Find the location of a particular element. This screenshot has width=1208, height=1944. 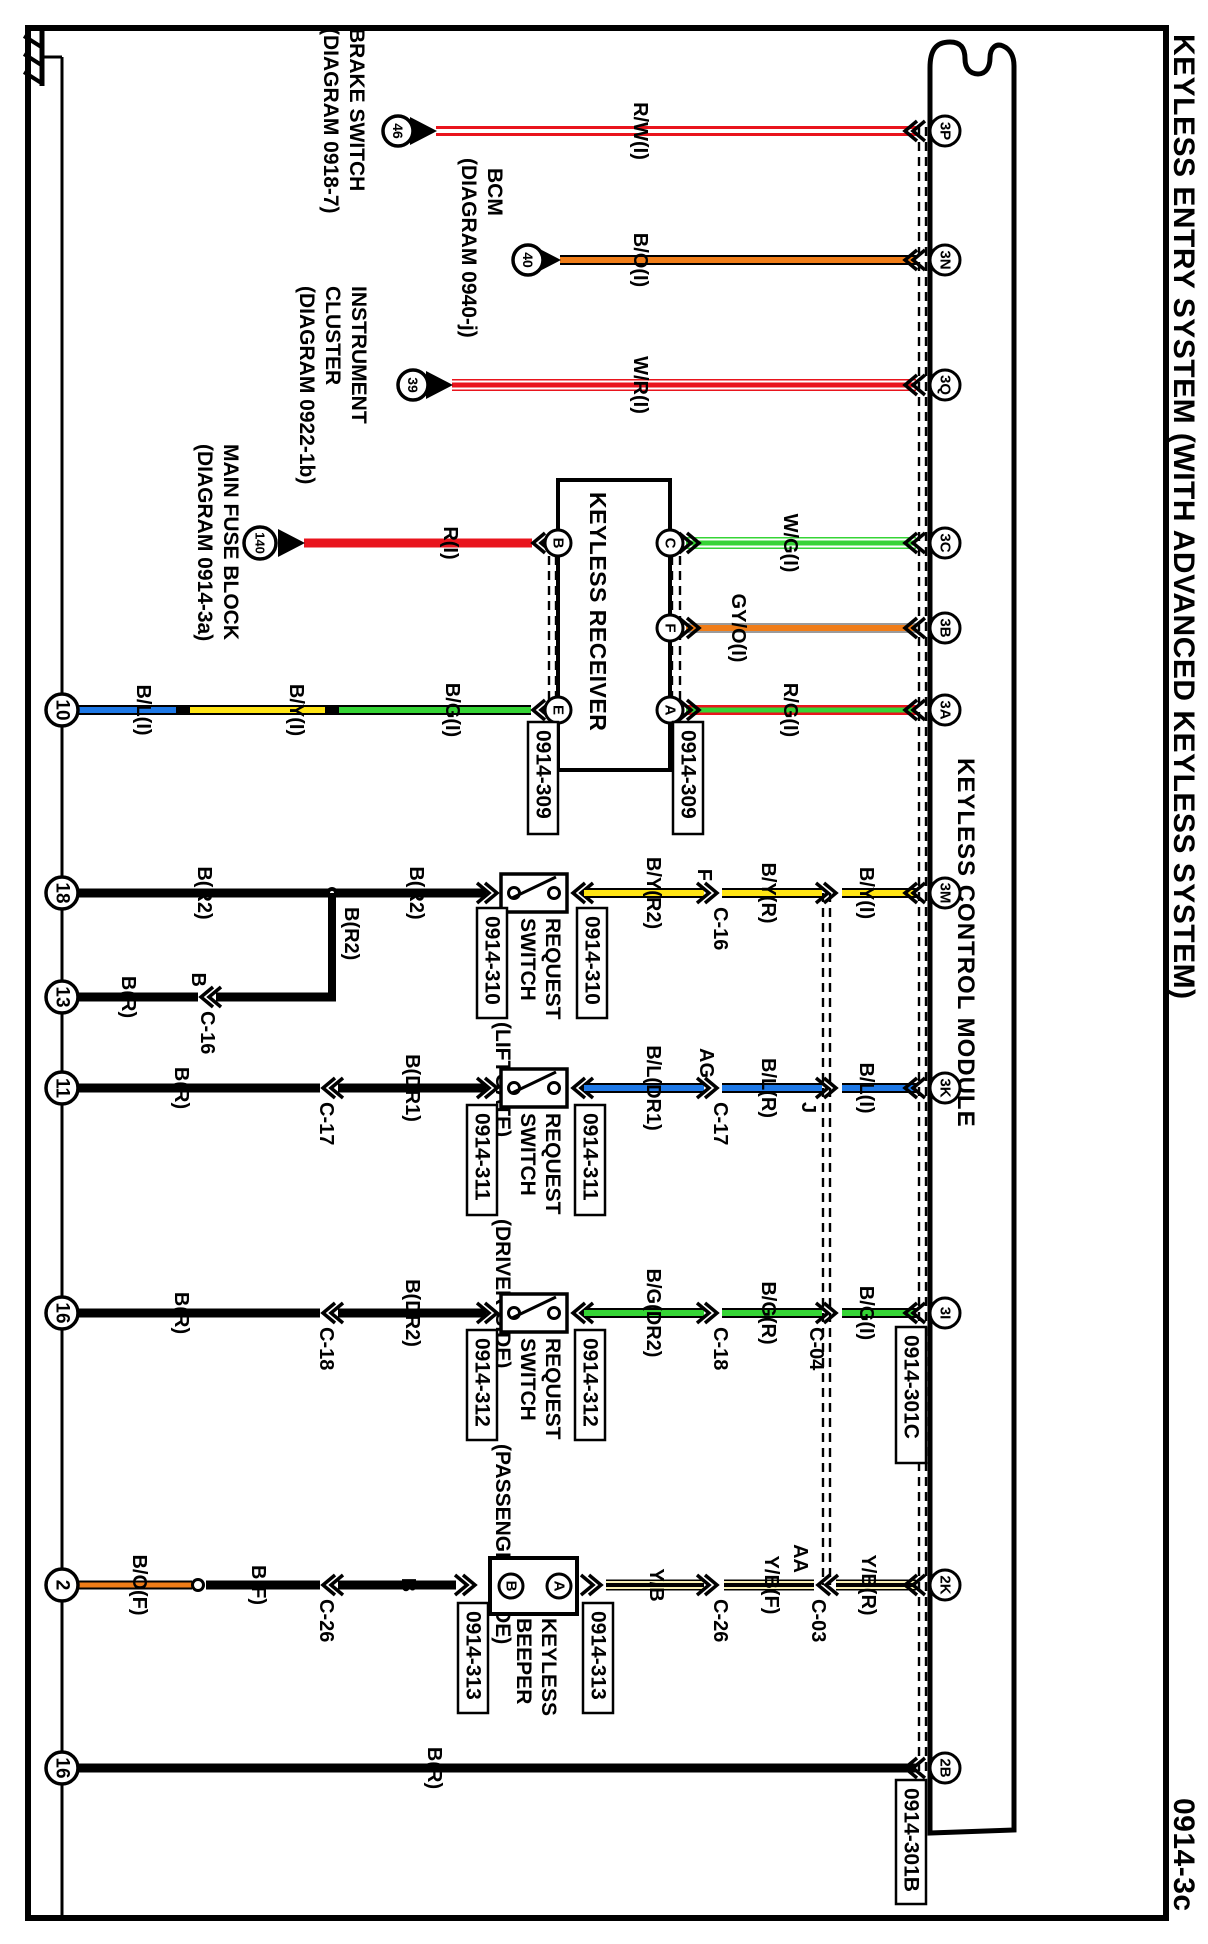

receiver-pin-a is located at coordinates (670, 710).